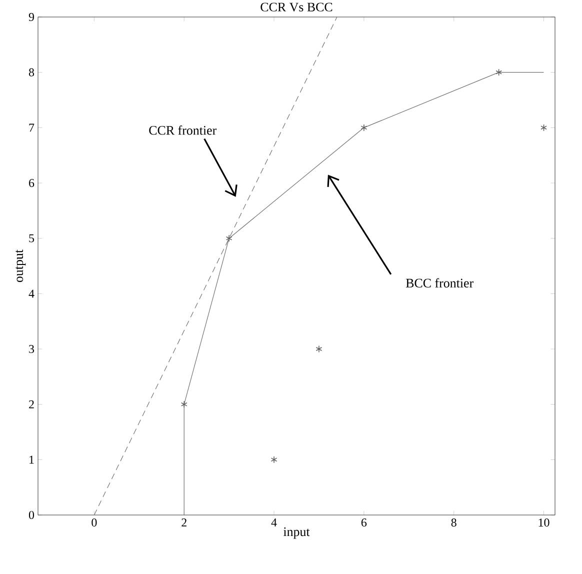  I want to click on x-tick-label: 8, so click(453, 522).